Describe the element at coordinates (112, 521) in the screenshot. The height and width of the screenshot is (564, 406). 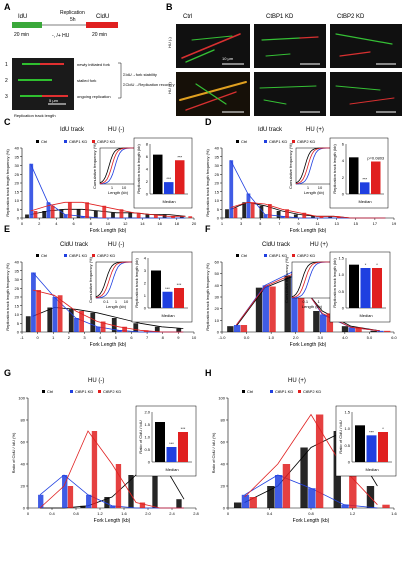
I see `panel-g-x-axis-label: Fork Length (kb)` at that location.